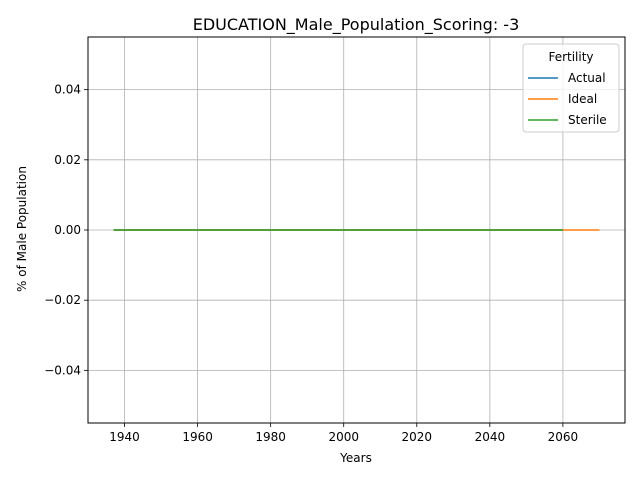 The image size is (640, 484). I want to click on y-axis-ticks: −0.04 −0.02 0.00 0.02 0.04, so click(66, 230).